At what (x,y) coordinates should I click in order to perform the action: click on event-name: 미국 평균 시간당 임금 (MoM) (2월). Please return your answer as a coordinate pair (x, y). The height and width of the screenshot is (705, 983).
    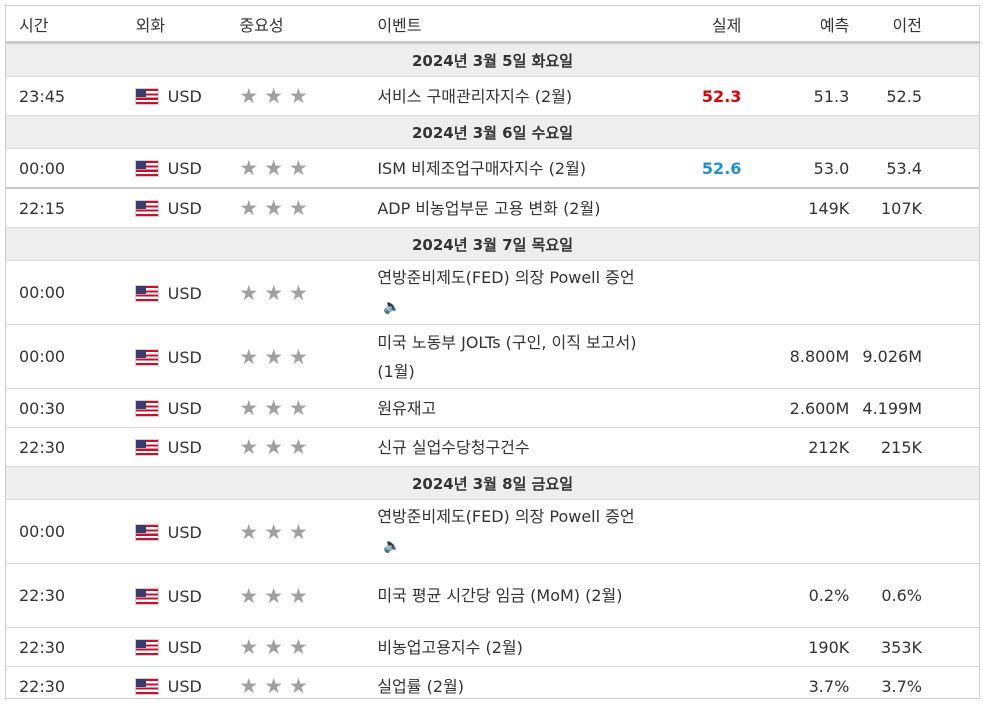
    Looking at the image, I should click on (515, 596).